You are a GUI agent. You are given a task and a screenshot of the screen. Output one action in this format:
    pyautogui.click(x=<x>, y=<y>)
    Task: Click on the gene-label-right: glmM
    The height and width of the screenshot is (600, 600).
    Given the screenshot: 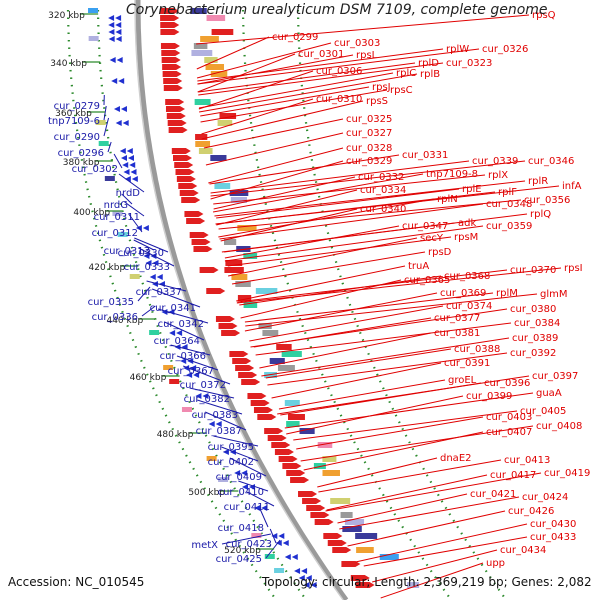 What is the action you would take?
    pyautogui.click(x=554, y=294)
    